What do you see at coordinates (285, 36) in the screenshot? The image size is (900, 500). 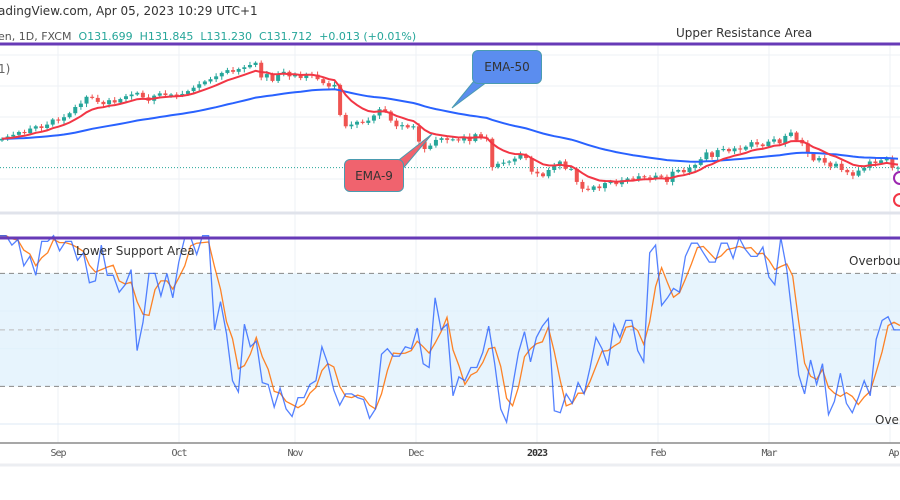 I see `close-value: C131.712` at bounding box center [285, 36].